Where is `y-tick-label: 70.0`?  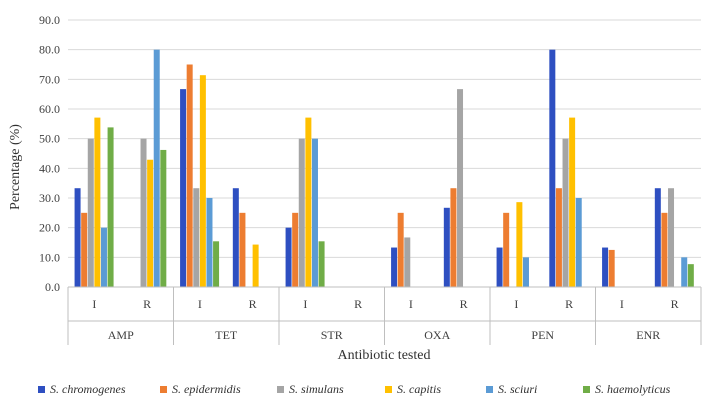 y-tick-label: 70.0 is located at coordinates (49, 79).